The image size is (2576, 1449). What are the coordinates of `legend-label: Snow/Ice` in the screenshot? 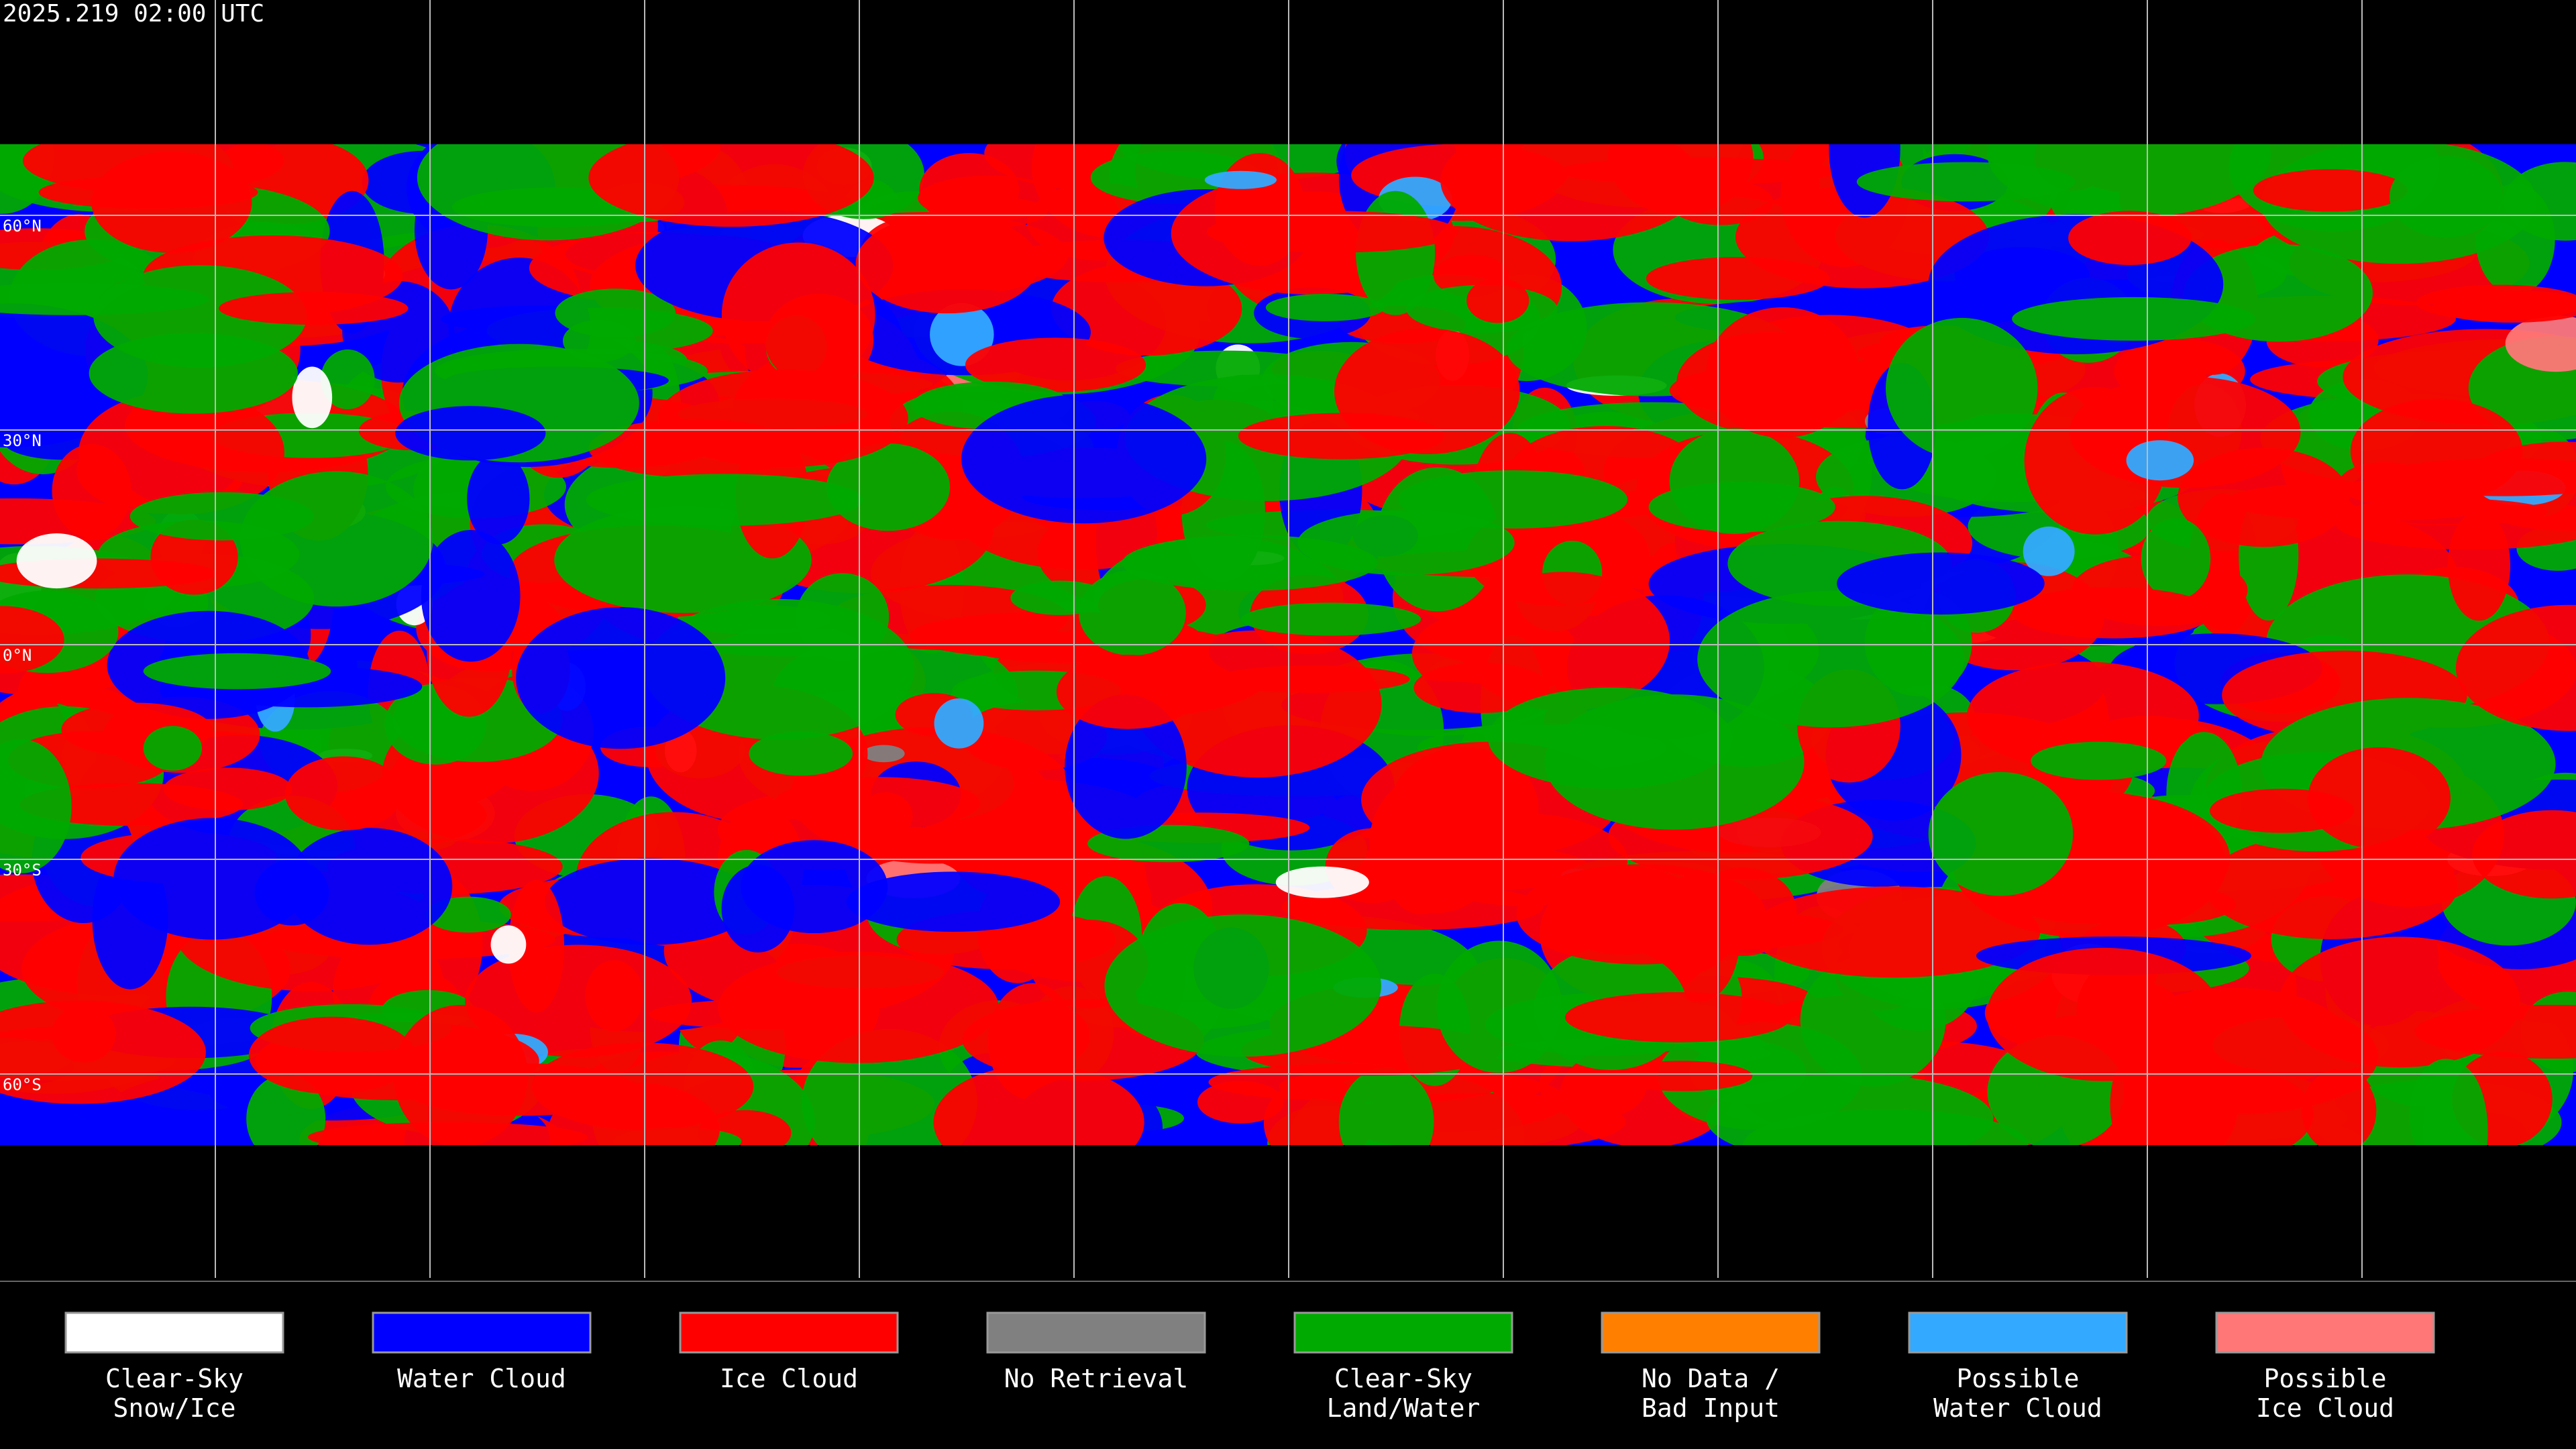 It's located at (174, 1408).